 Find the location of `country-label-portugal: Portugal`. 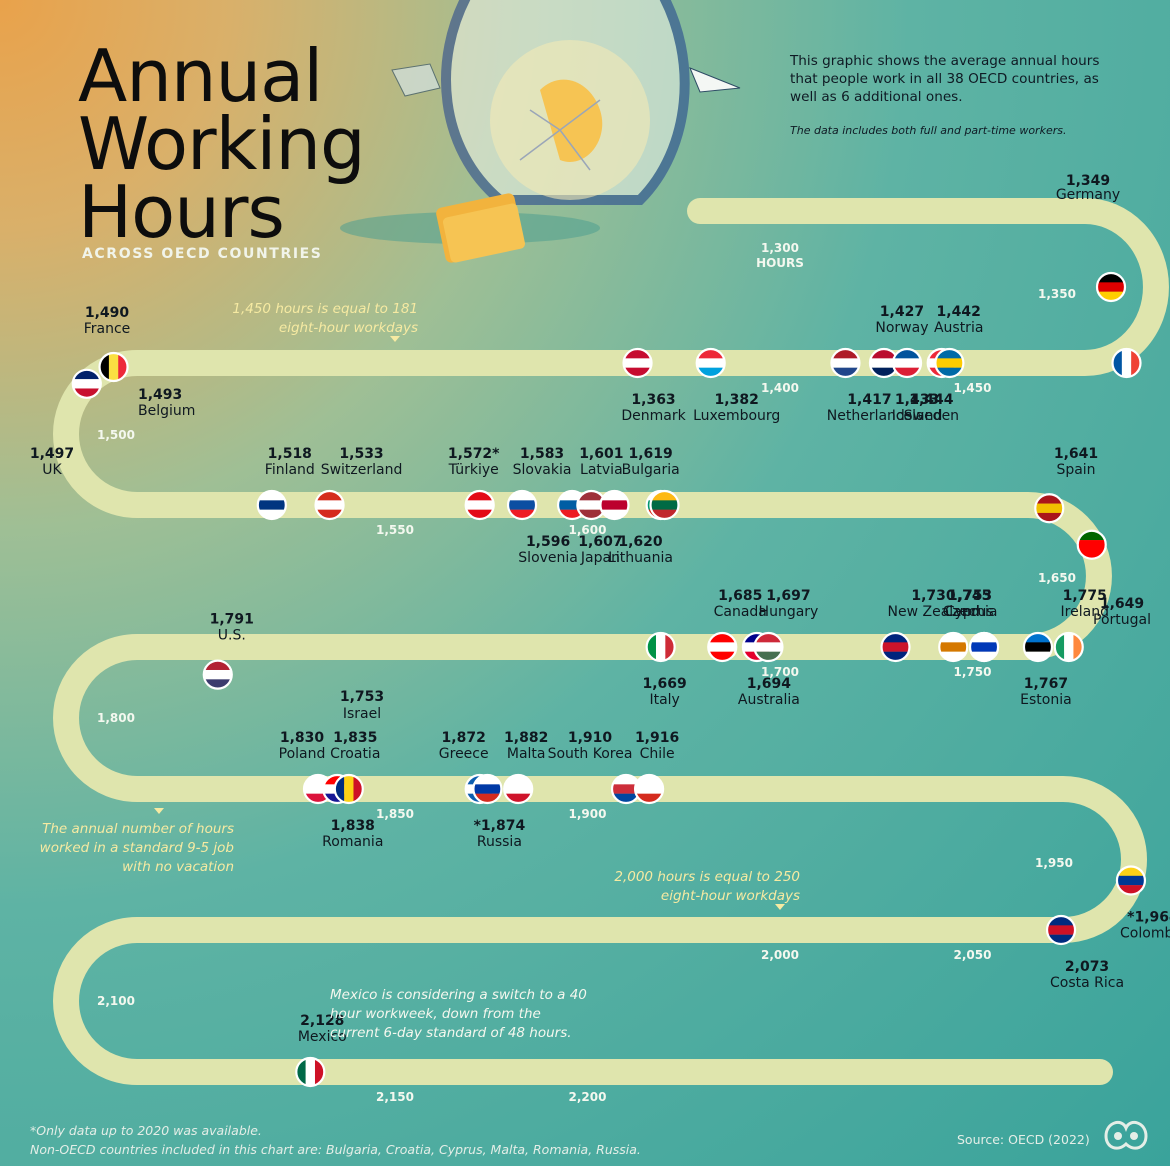

country-label-portugal: Portugal is located at coordinates (1122, 620).